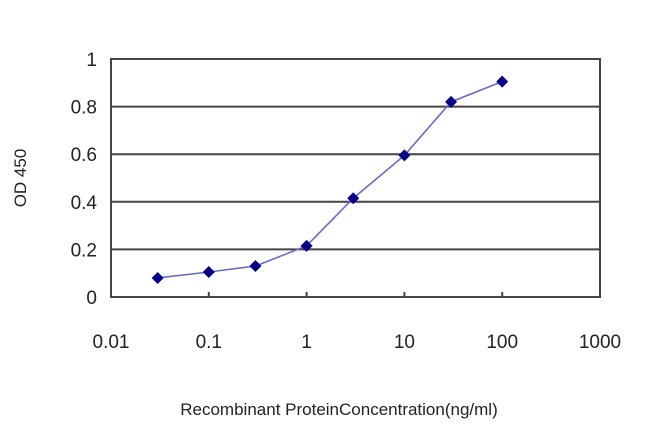 The height and width of the screenshot is (433, 650). What do you see at coordinates (84, 108) in the screenshot?
I see `y-tick-label: 0.8` at bounding box center [84, 108].